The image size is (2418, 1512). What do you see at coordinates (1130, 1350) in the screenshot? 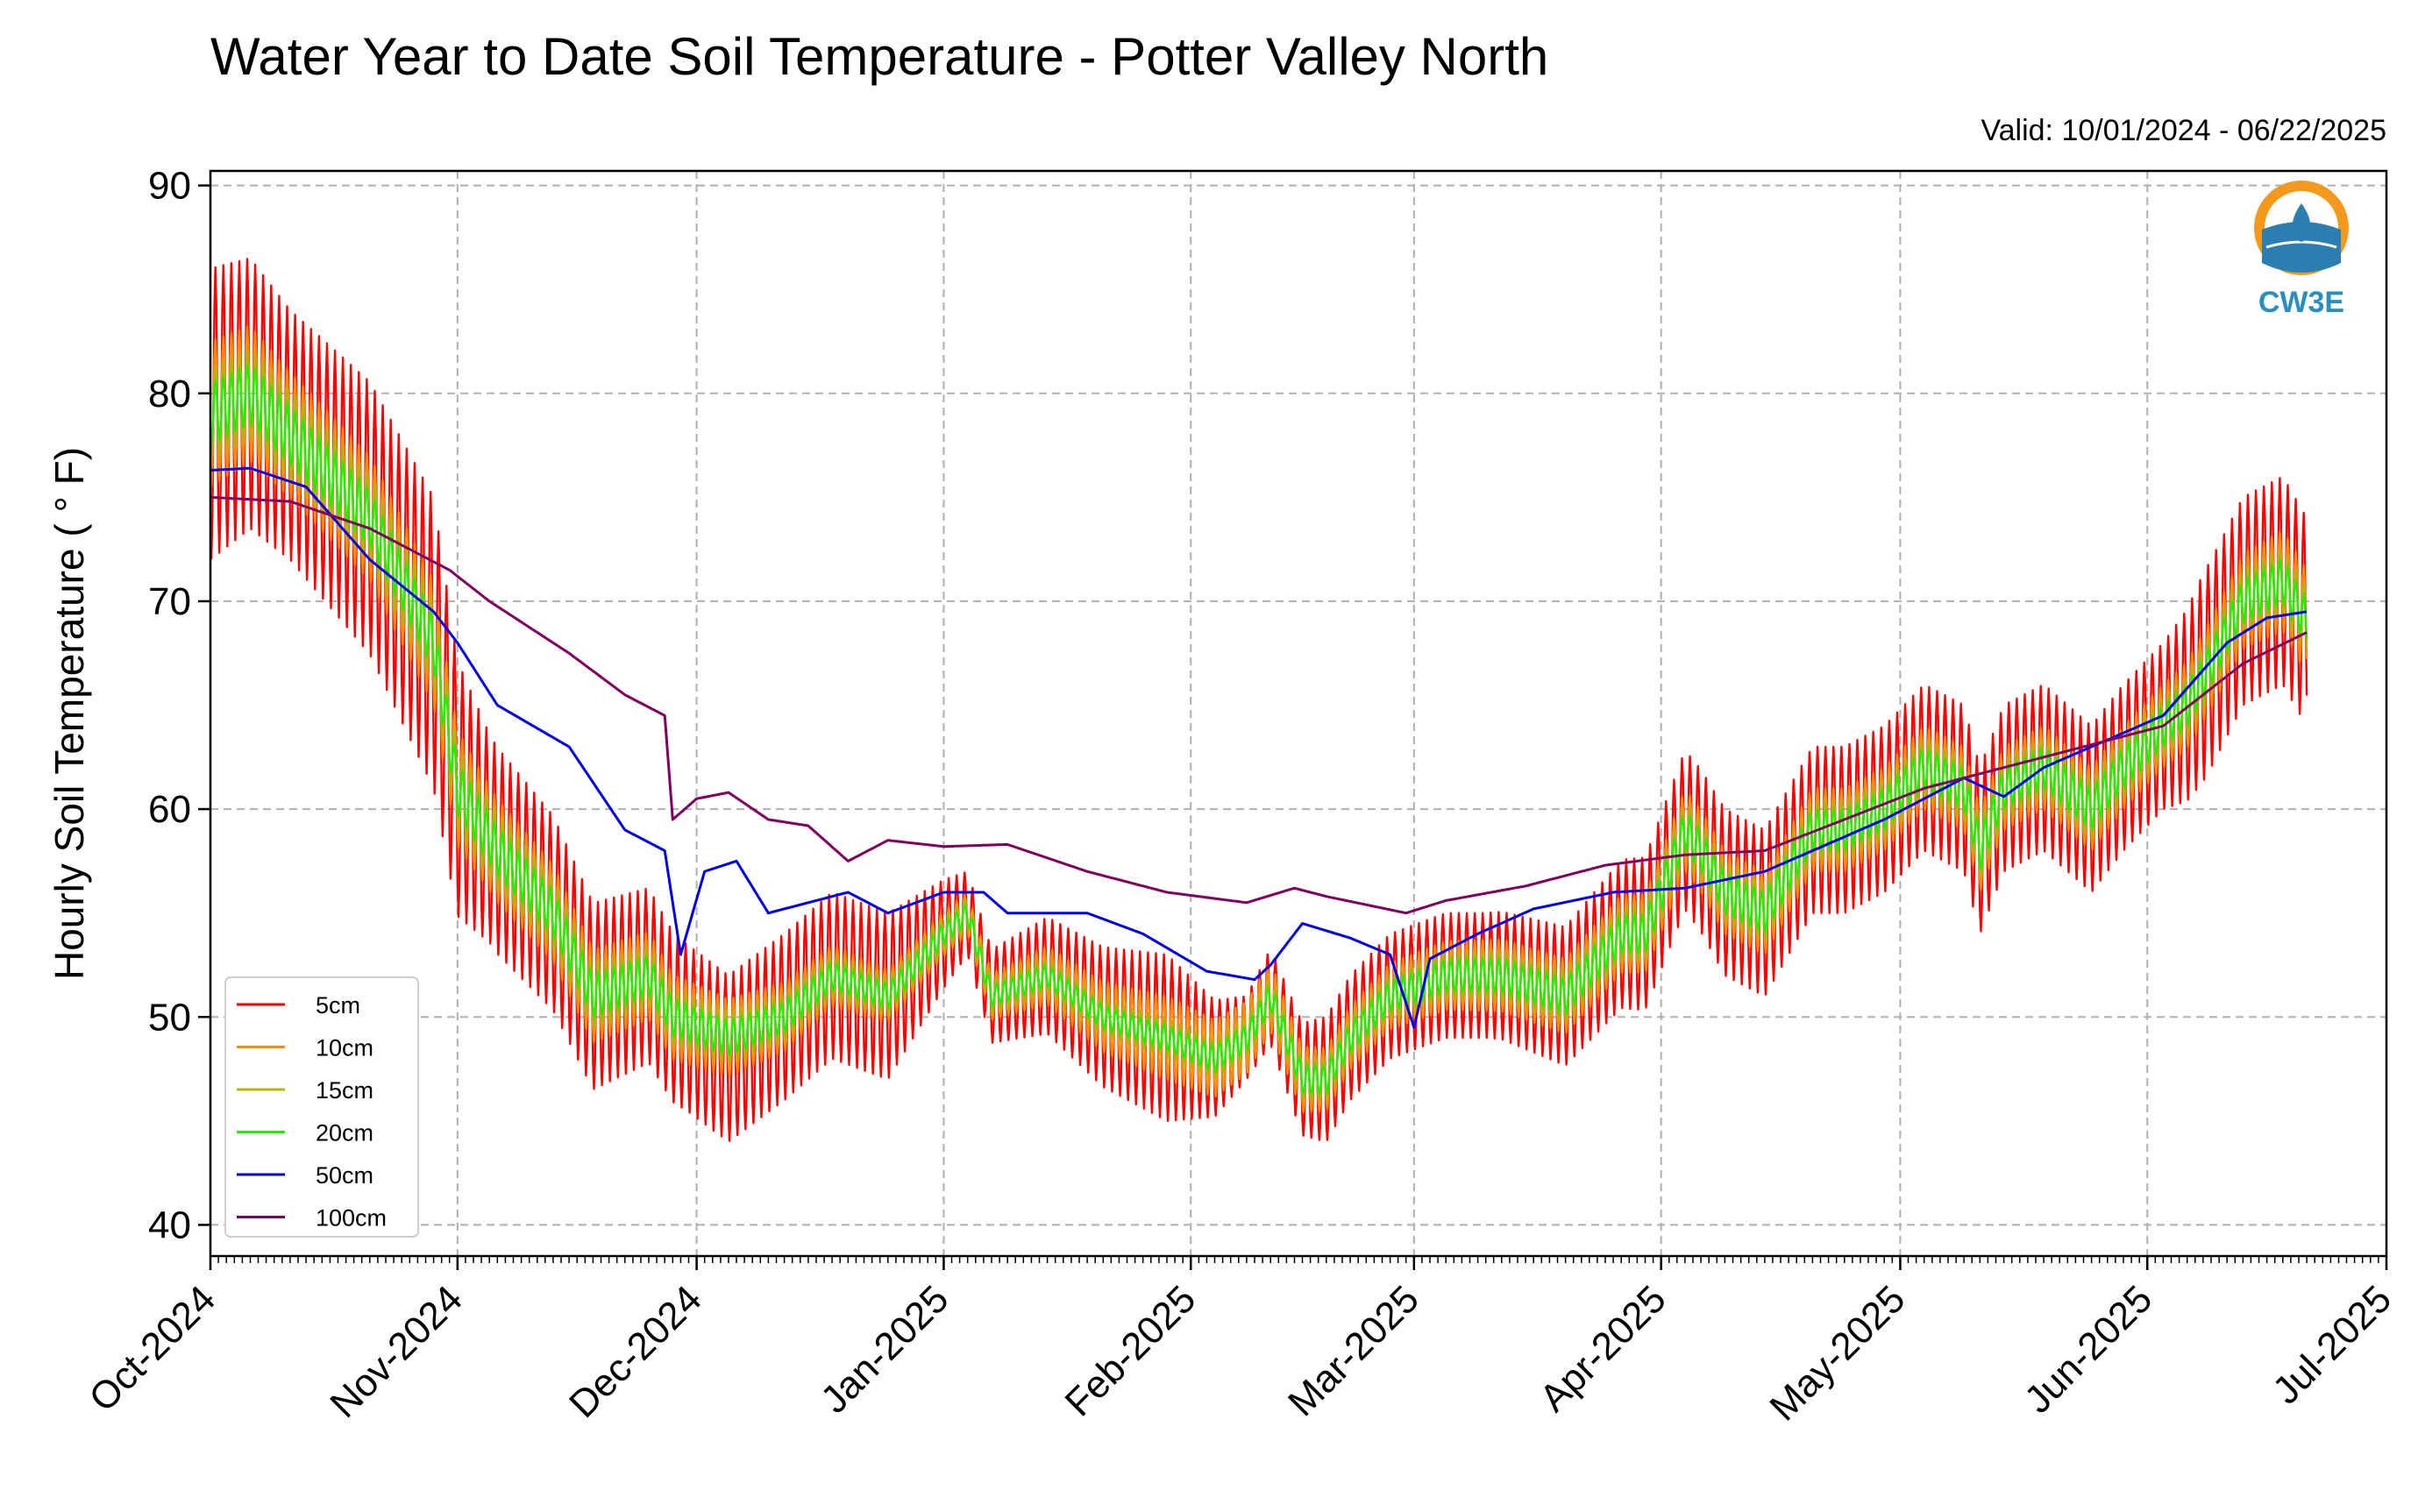
I see `x-tick-label: Feb-2025` at bounding box center [1130, 1350].